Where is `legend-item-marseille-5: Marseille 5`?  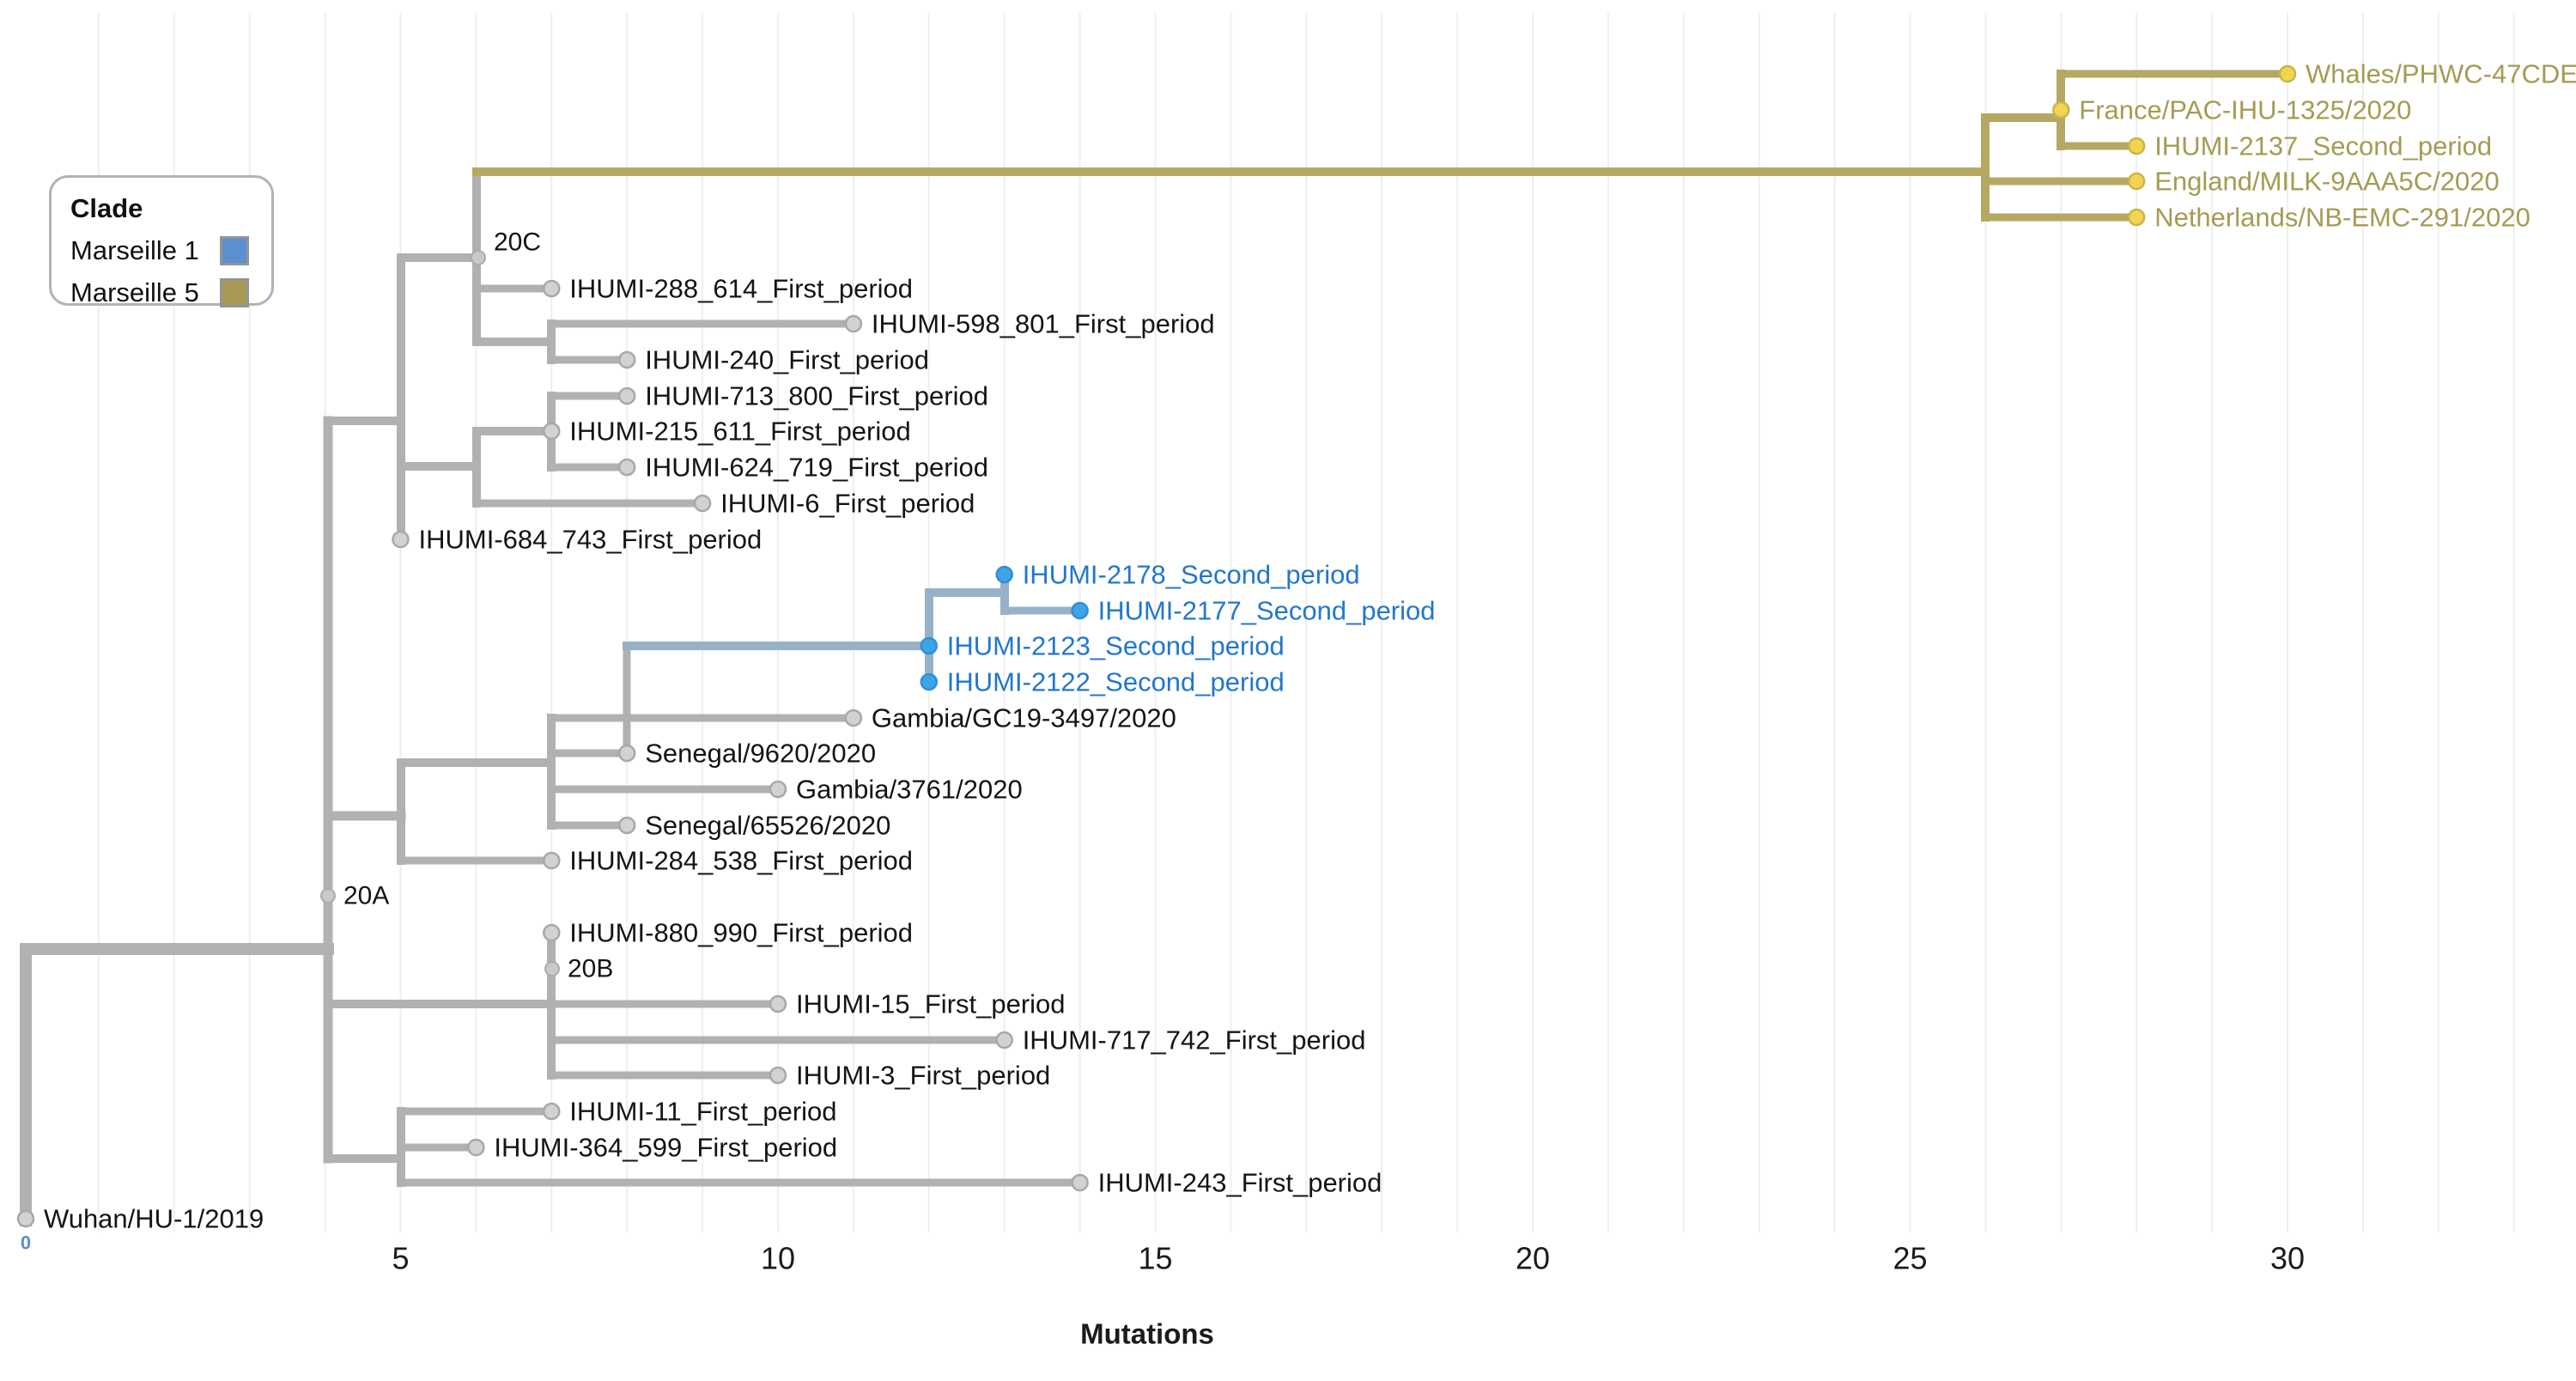 legend-item-marseille-5: Marseille 5 is located at coordinates (162, 292).